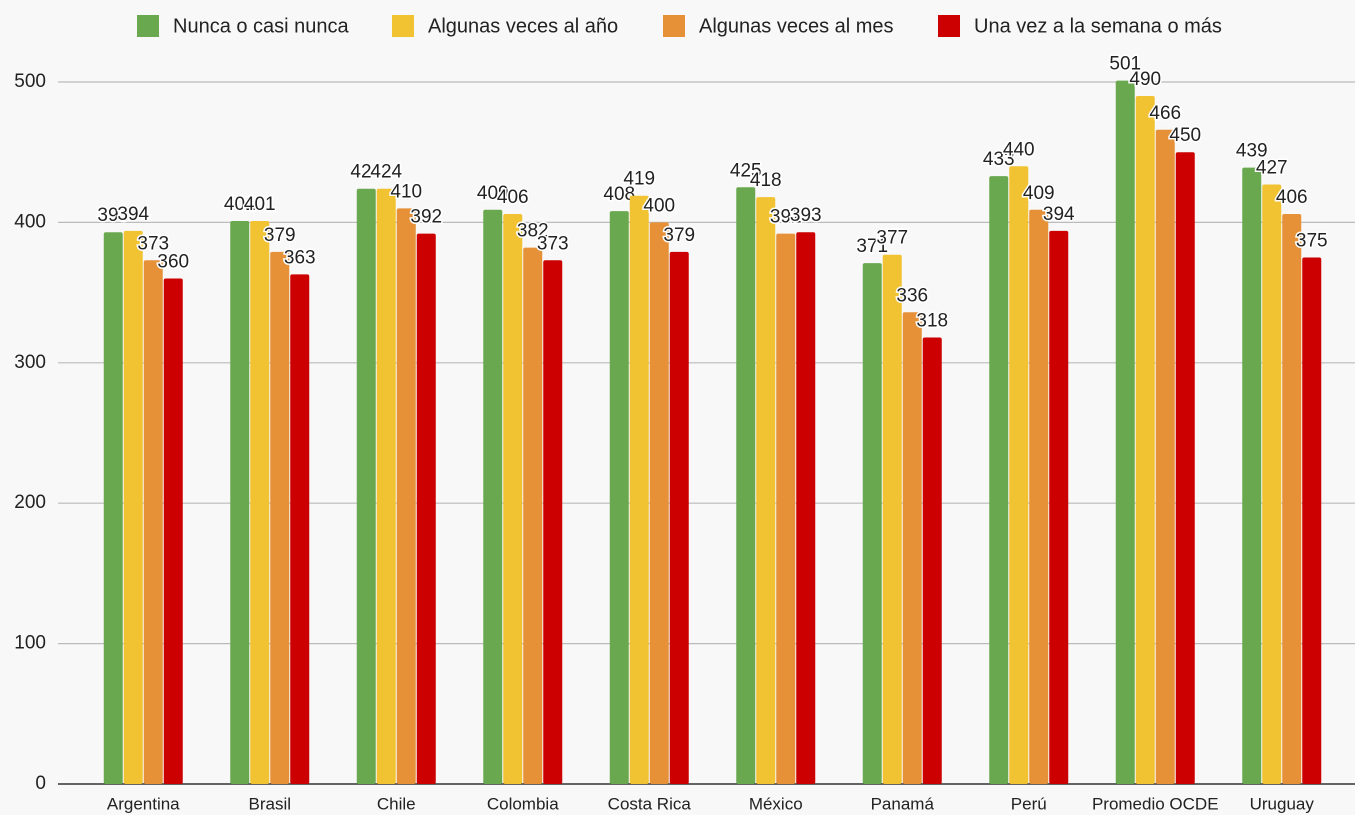 This screenshot has height=815, width=1355. Describe the element at coordinates (1312, 241) in the screenshot. I see `value-label: 375` at that location.